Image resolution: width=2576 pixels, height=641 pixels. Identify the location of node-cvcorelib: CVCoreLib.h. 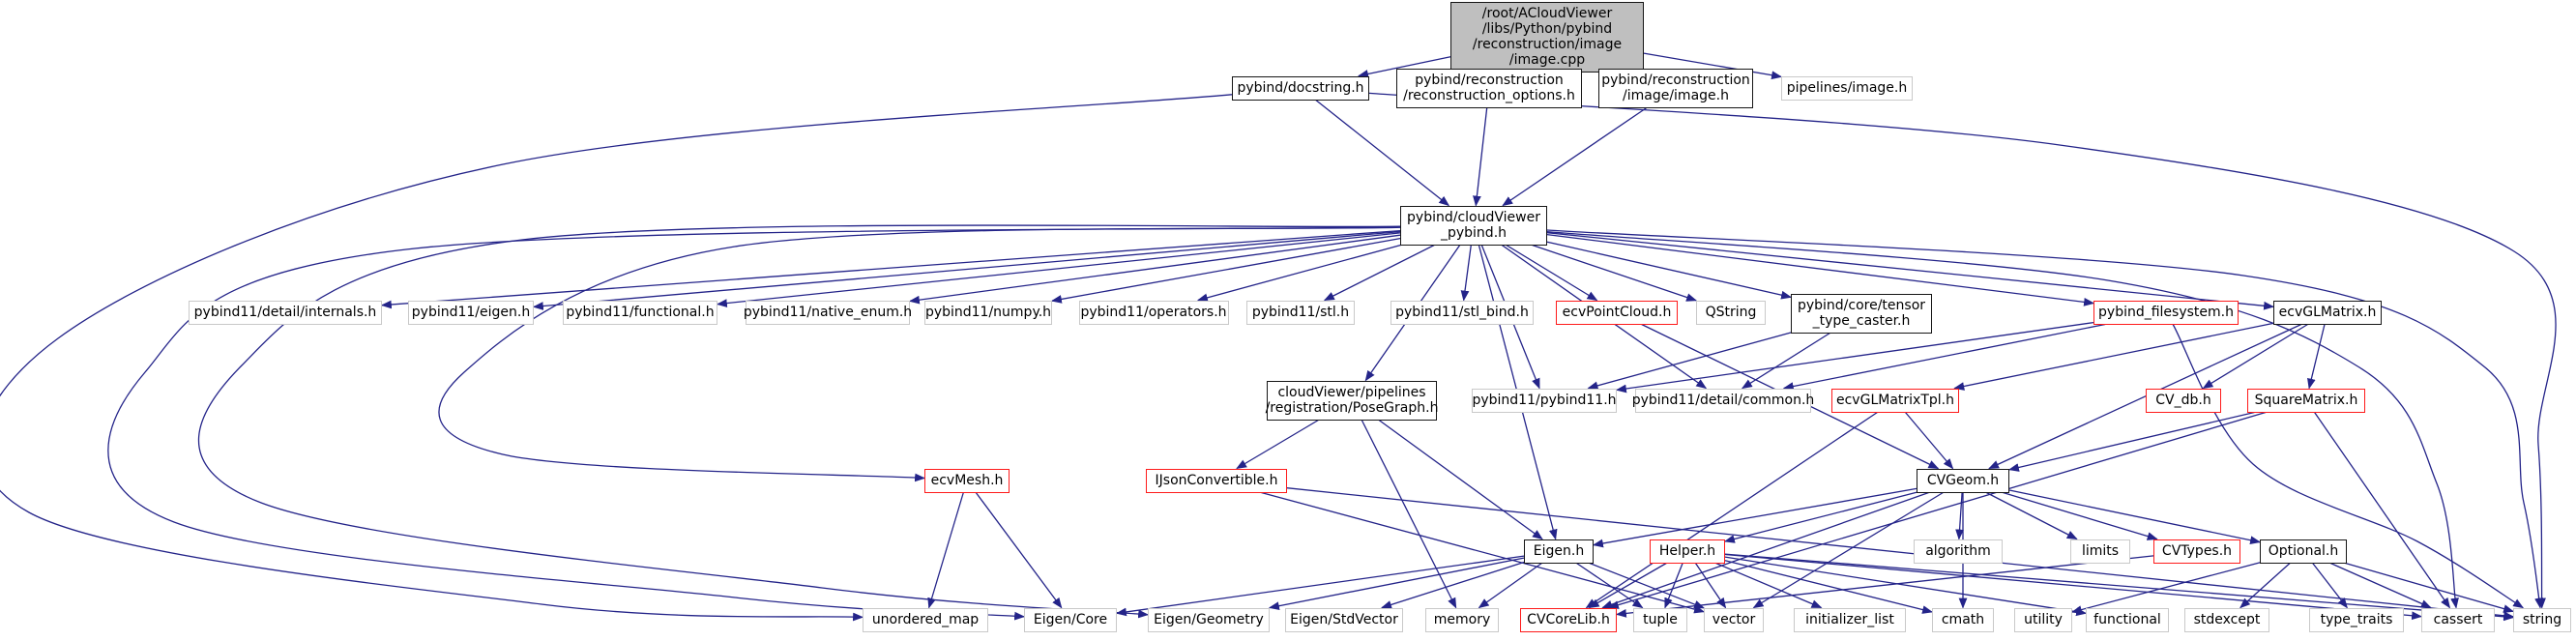
(1568, 619).